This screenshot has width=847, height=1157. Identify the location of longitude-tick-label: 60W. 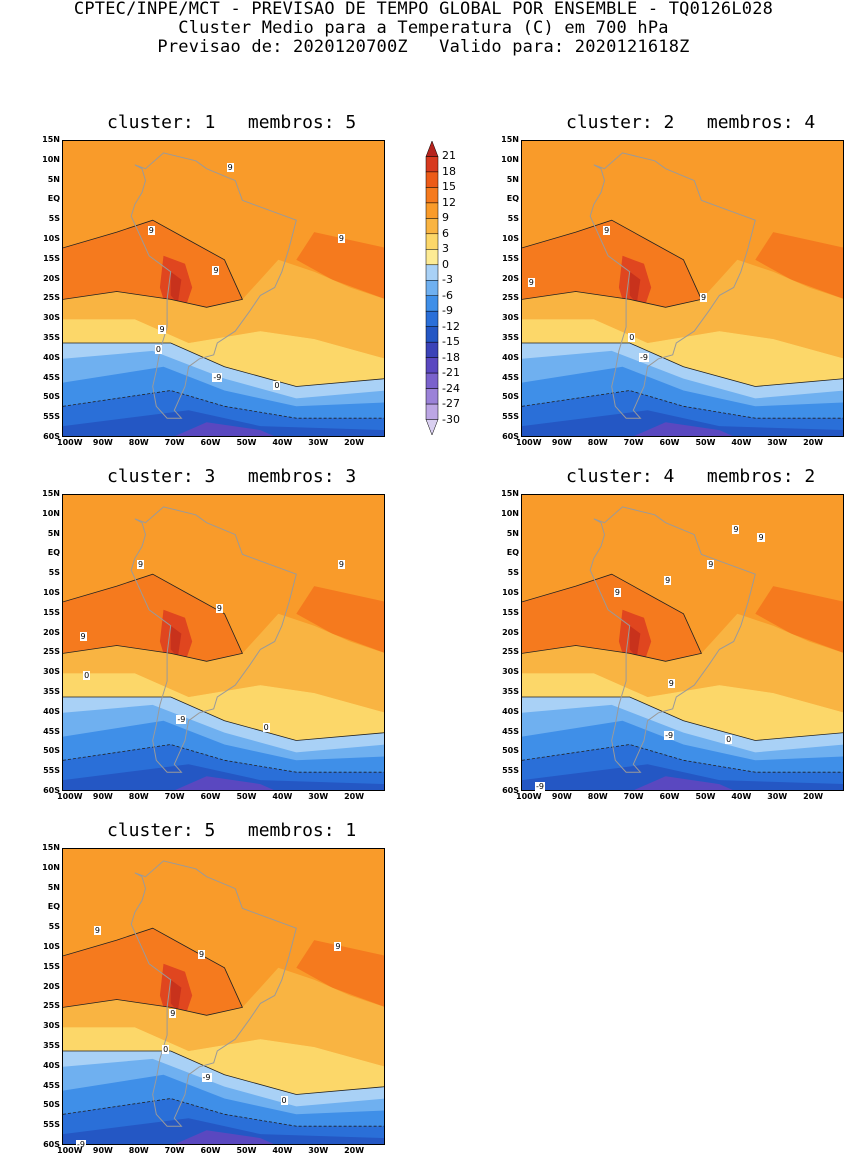
(210, 442).